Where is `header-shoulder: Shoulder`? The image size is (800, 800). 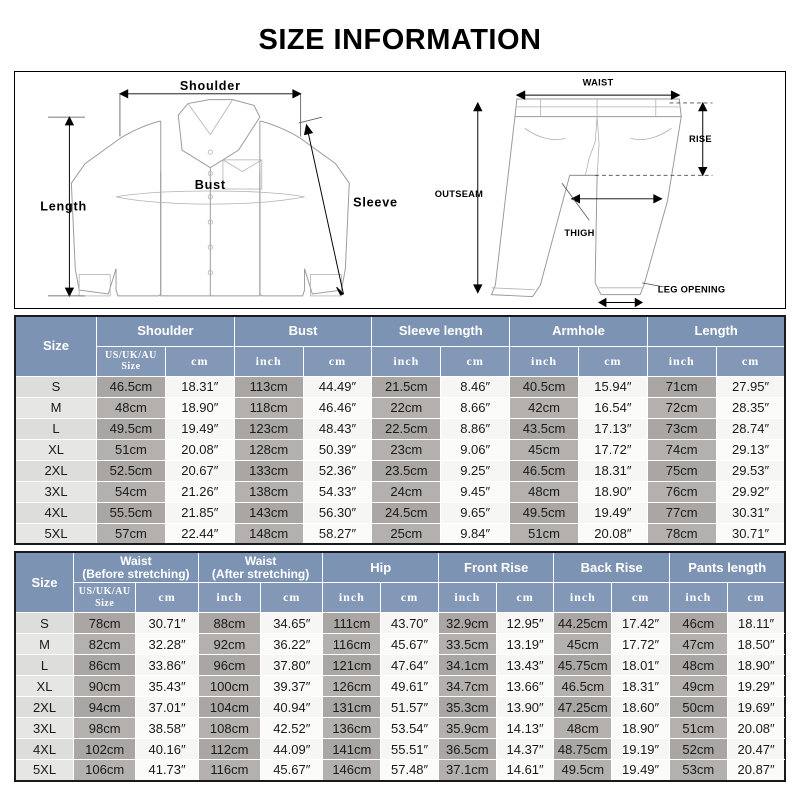
header-shoulder: Shoulder is located at coordinates (165, 331).